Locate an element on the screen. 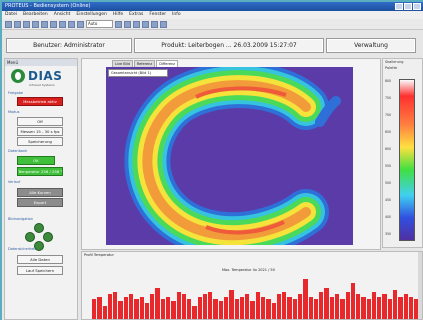 The width and height of the screenshot is (423, 320). measure-button: Messen 15 - 30 s fps is located at coordinates (40, 131).